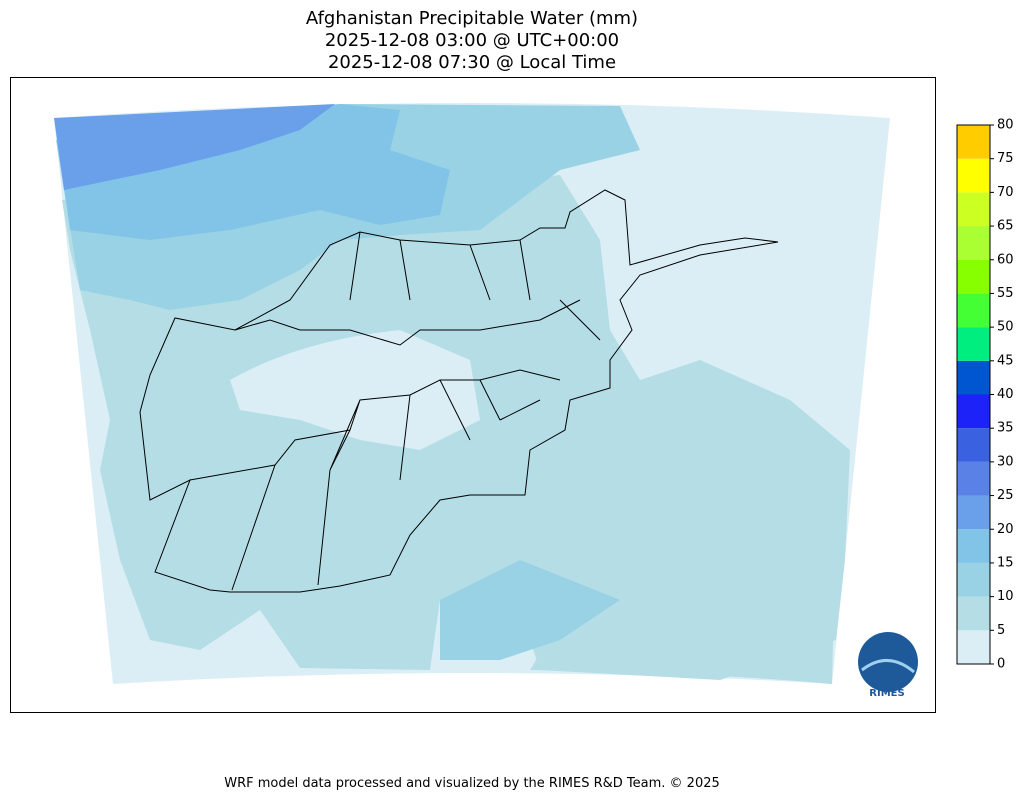 The image size is (1021, 803). I want to click on colorbar-tick-label: 40, so click(1005, 394).